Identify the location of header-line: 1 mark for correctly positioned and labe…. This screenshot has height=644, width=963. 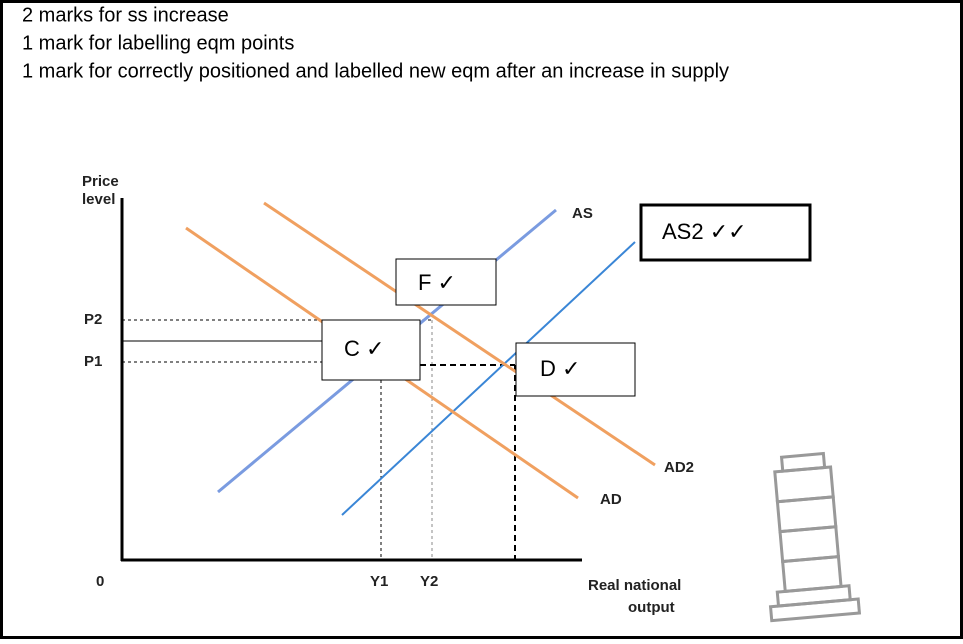
(375, 71).